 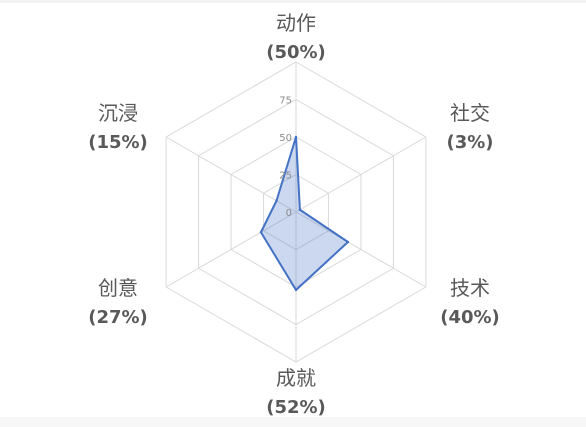 I want to click on tick-label: 50, so click(x=285, y=138).